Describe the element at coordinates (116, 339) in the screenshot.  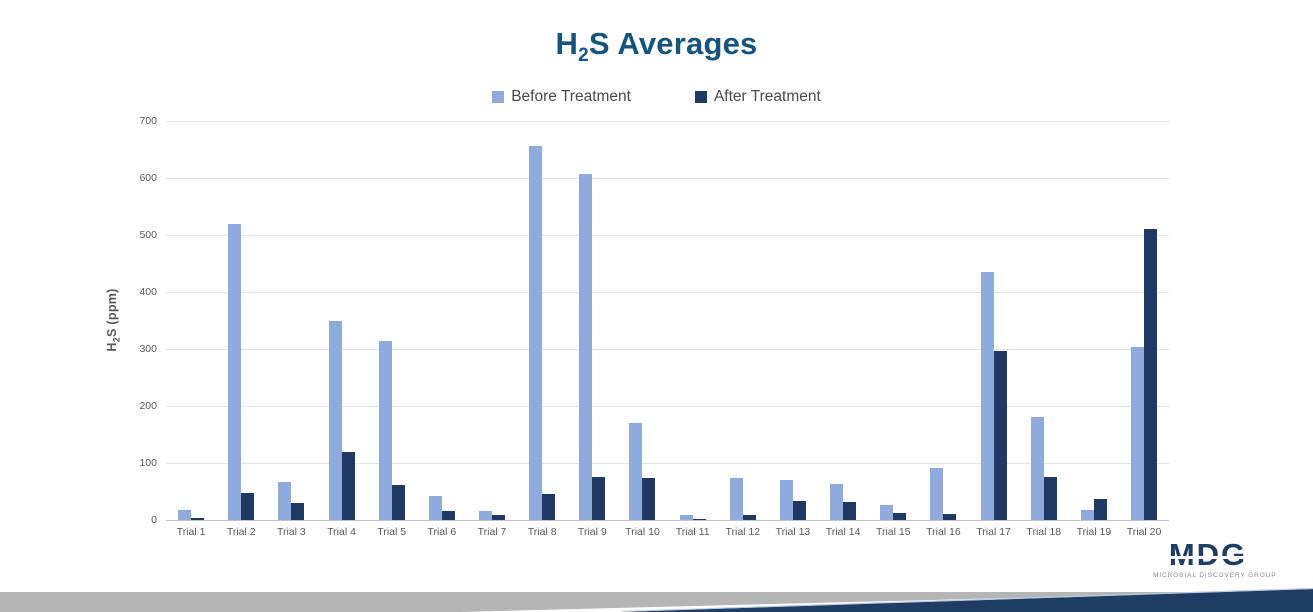
I see `y-axis-title-subscript: 2` at that location.